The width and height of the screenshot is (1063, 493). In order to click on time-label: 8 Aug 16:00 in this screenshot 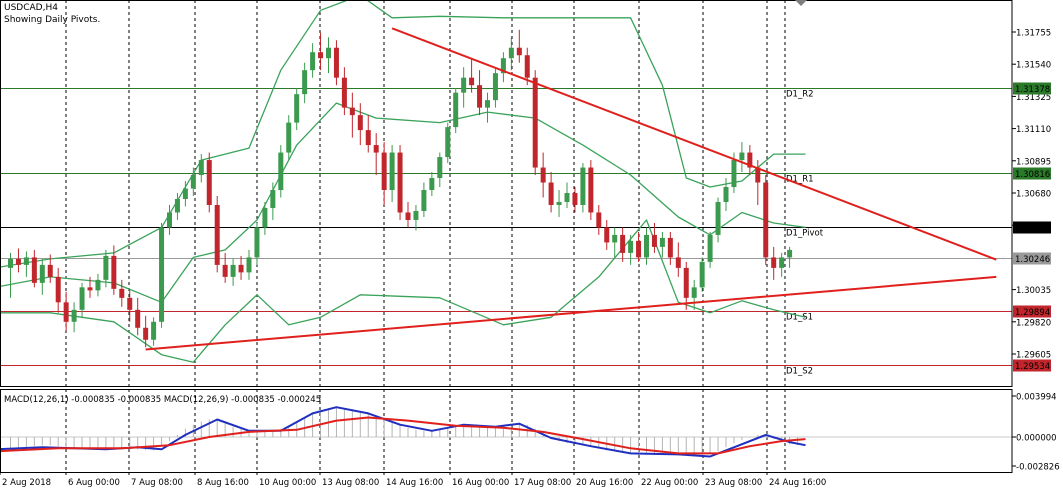, I will do `click(223, 483)`.